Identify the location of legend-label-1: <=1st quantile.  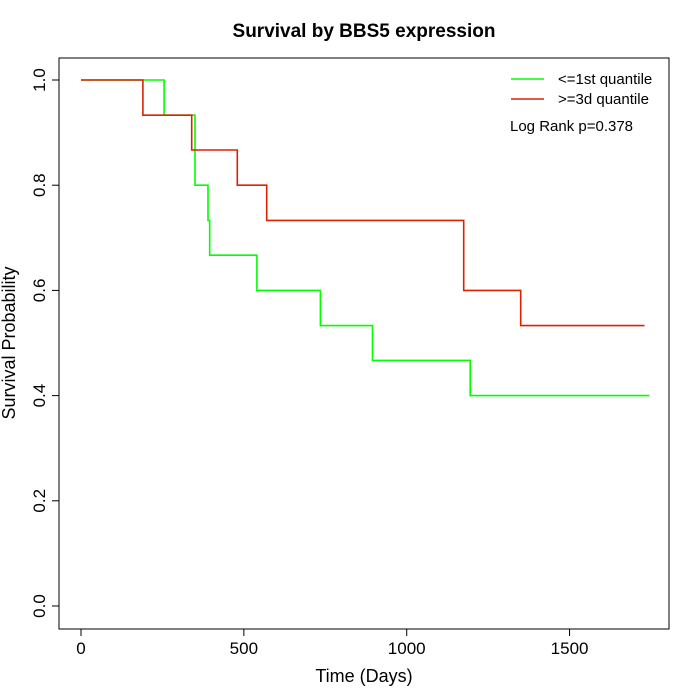
(605, 79).